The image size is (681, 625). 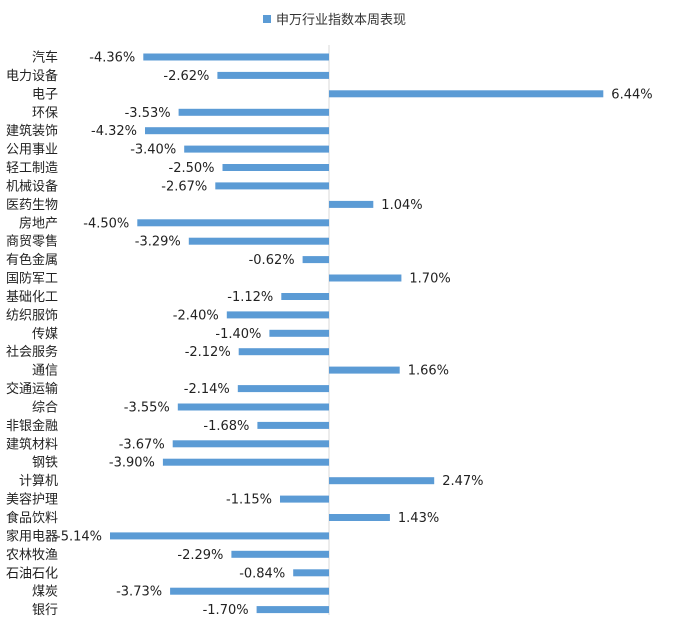 What do you see at coordinates (428, 371) in the screenshot?
I see `value-label: 1.66%` at bounding box center [428, 371].